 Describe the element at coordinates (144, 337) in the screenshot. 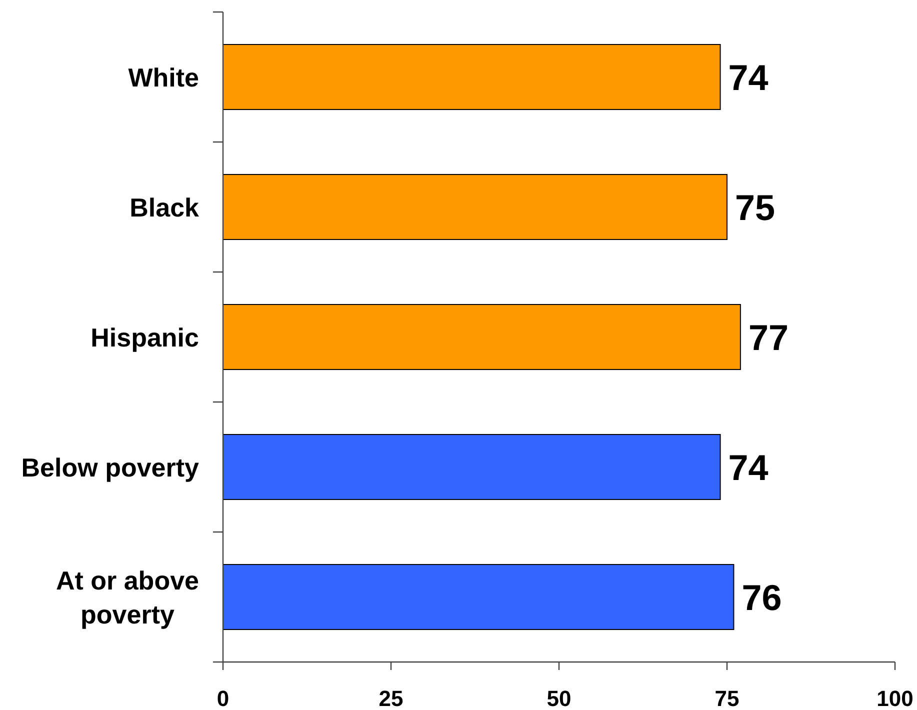

I see `y-tick-label: Hispanic` at that location.